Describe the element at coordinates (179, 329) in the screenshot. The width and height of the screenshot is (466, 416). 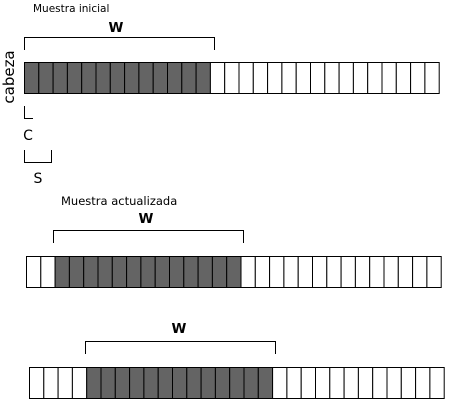
I see `second-window-label: W` at that location.